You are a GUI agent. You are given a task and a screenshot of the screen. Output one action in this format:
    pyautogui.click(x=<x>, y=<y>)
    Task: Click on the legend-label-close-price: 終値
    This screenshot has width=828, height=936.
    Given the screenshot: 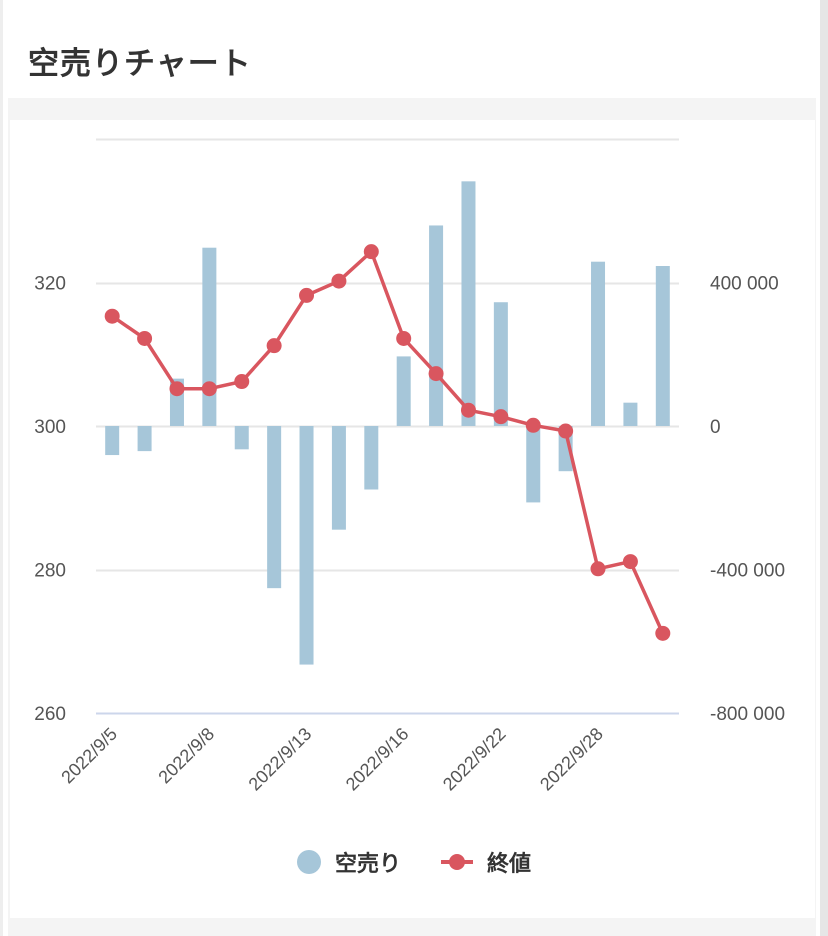 What is the action you would take?
    pyautogui.click(x=509, y=864)
    